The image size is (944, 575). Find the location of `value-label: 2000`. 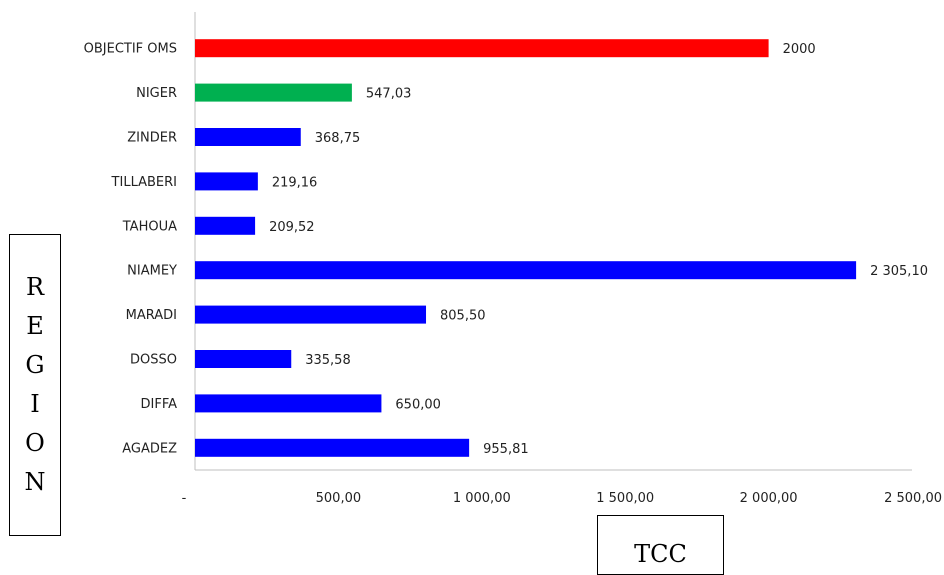

value-label: 2000 is located at coordinates (799, 49).